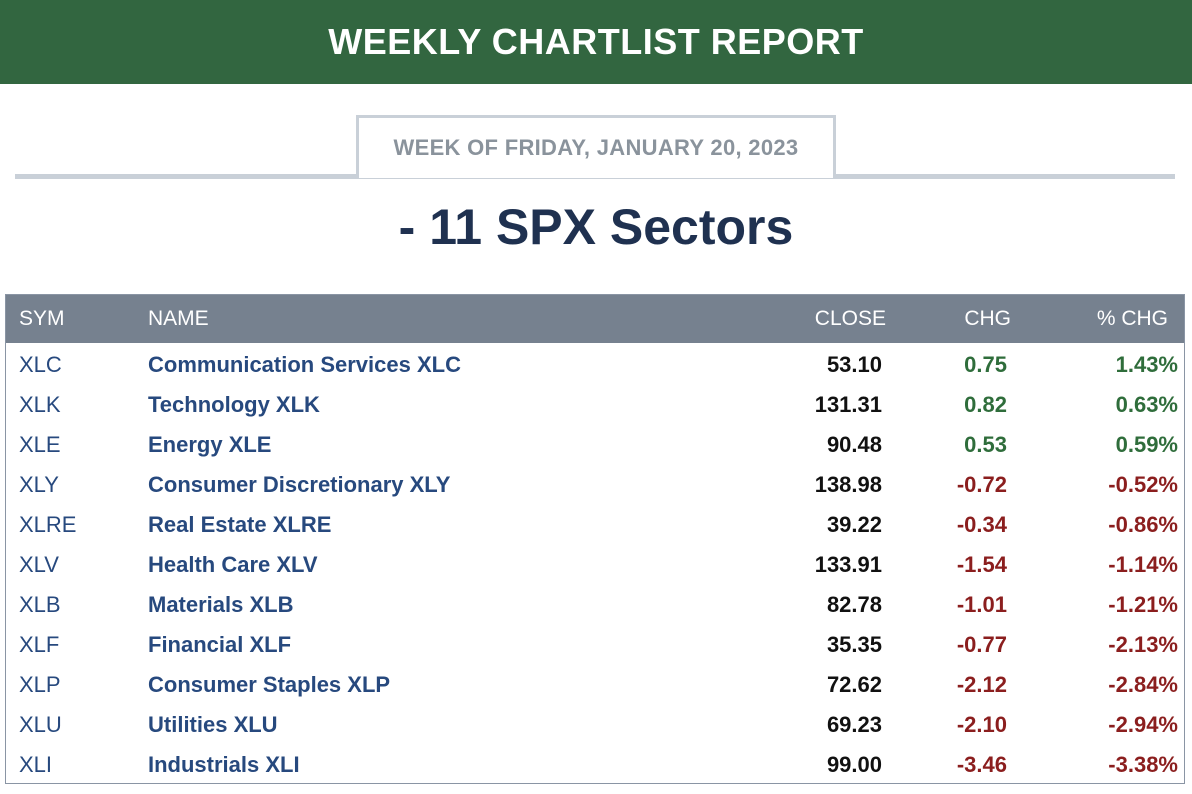 This screenshot has width=1192, height=794. What do you see at coordinates (224, 764) in the screenshot?
I see `sector-name-link: Industrials XLI` at bounding box center [224, 764].